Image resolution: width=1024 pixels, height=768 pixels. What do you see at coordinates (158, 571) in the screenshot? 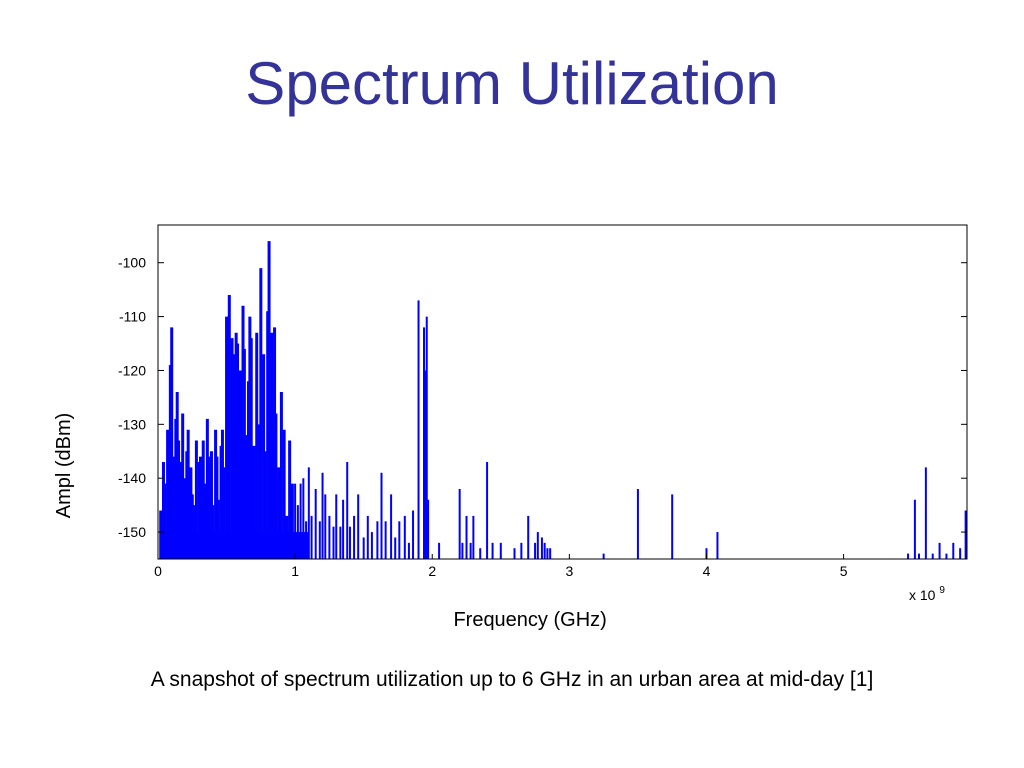
I see `x-tick-label: 0` at bounding box center [158, 571].